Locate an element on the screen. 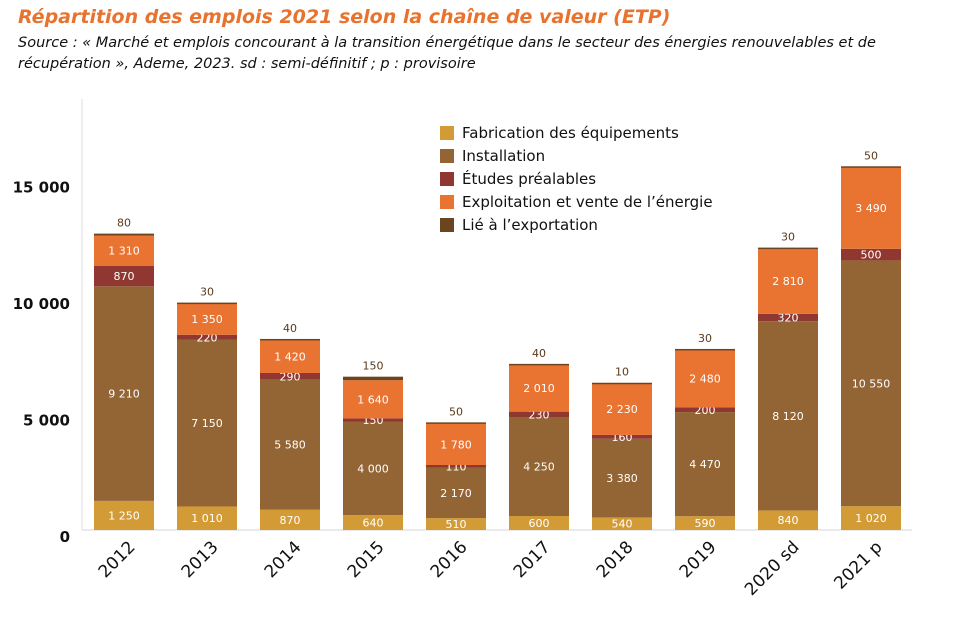  data-label: 2 010 is located at coordinates (539, 388).